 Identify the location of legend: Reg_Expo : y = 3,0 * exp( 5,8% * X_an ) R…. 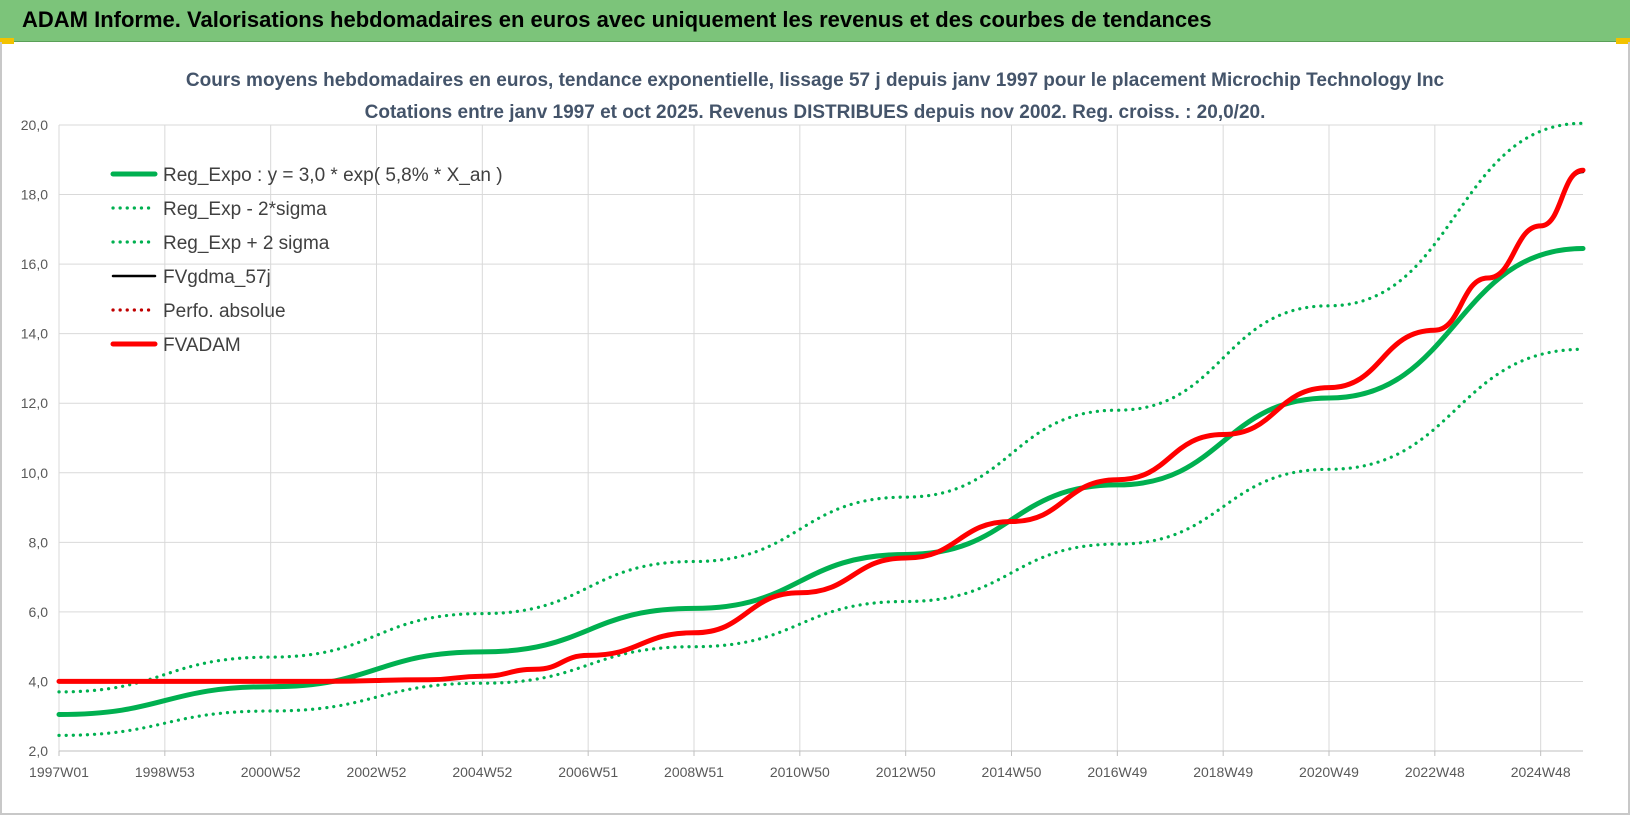
(306, 260).